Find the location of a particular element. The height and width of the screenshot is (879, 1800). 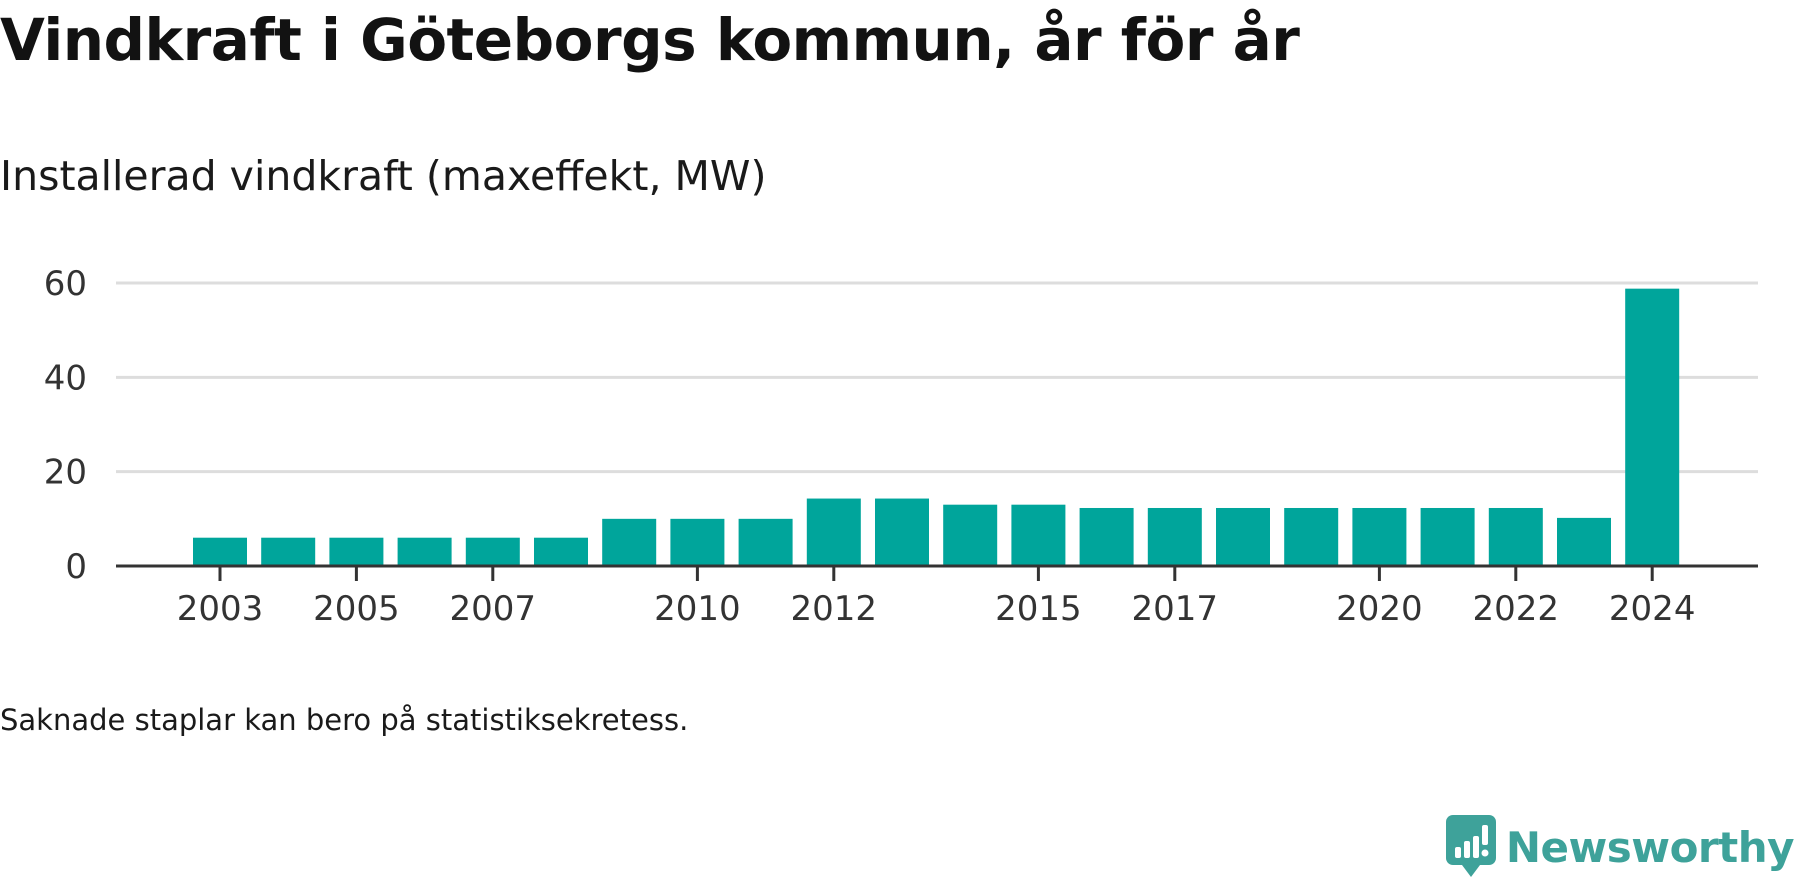

newsworthy-chart-bubble-icon is located at coordinates (1470, 846).